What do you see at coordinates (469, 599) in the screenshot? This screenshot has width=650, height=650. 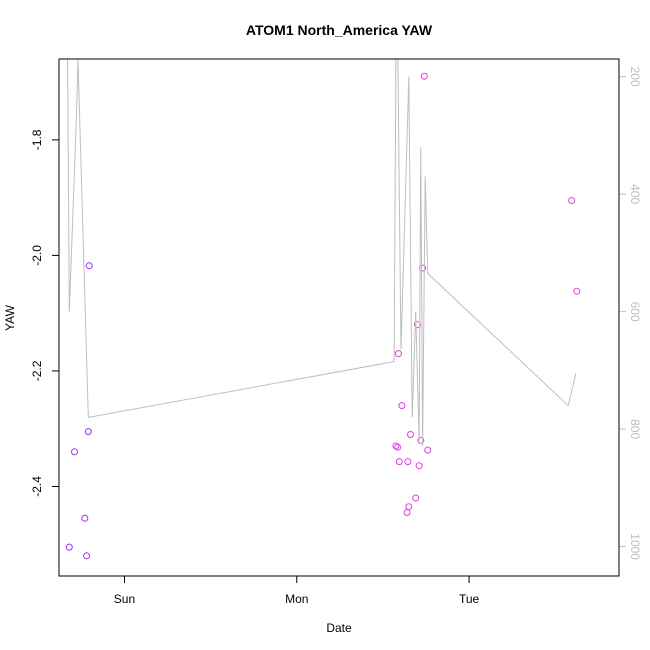 I see `x-tick-label-2: Tue` at bounding box center [469, 599].